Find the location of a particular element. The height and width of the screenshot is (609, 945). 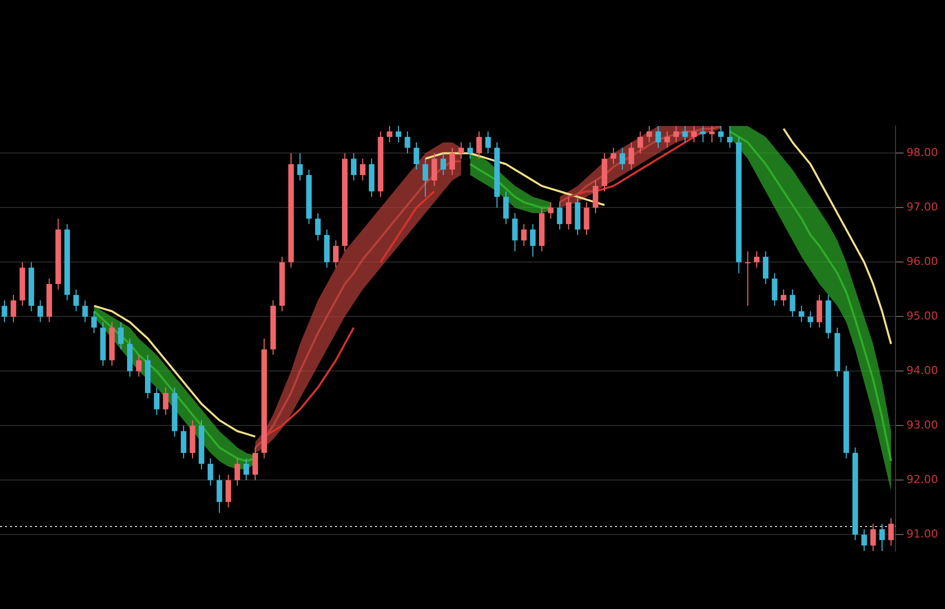

y-tick-label: 97.00 is located at coordinates (922, 207).